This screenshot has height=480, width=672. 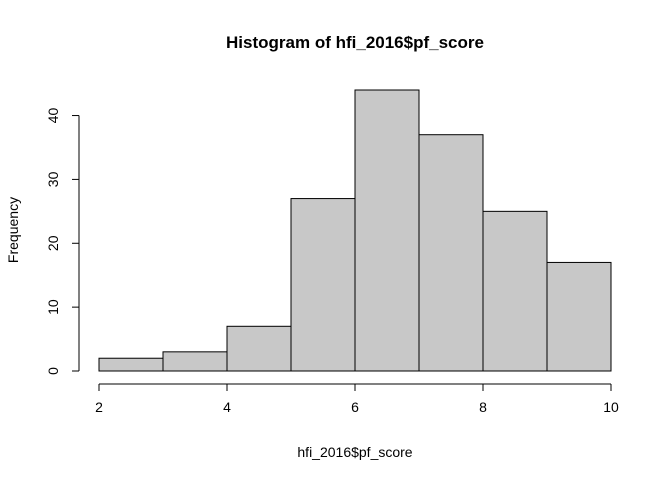 What do you see at coordinates (62, 241) in the screenshot?
I see `y-axis: 0 10 20 30 40` at bounding box center [62, 241].